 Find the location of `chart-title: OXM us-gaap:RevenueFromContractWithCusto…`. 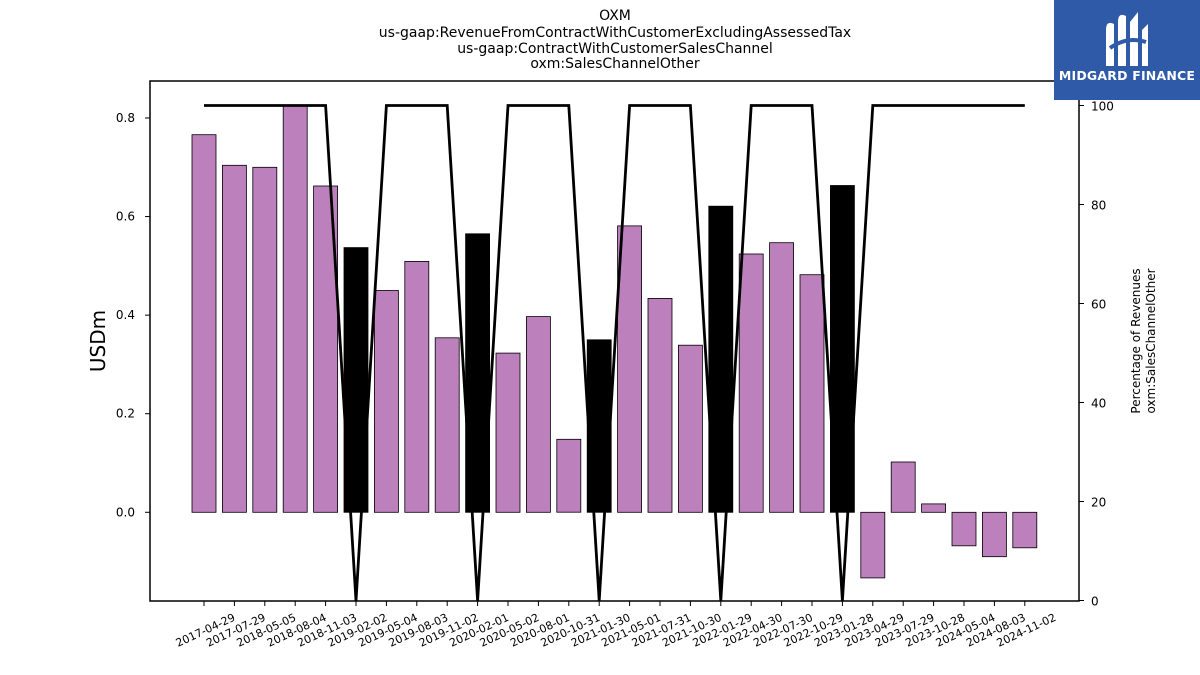

chart-title: OXM us-gaap:RevenueFromContractWithCusto… is located at coordinates (615, 40).